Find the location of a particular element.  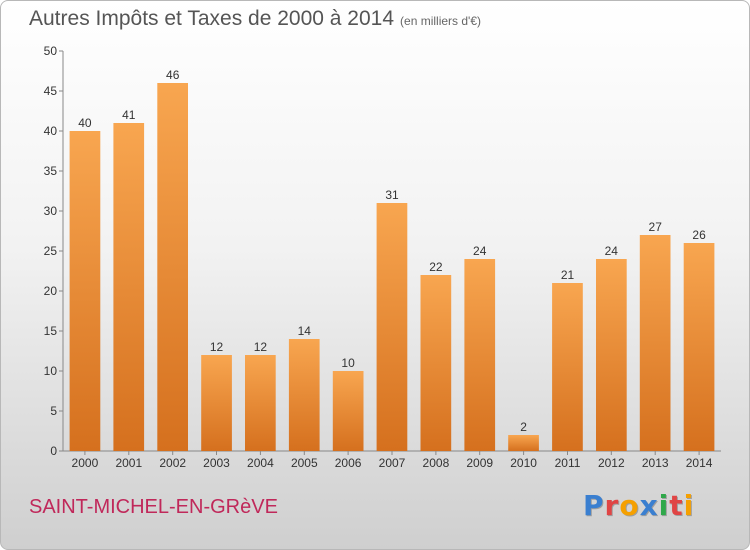

x-tick-label-2004: 2004 is located at coordinates (260, 463).